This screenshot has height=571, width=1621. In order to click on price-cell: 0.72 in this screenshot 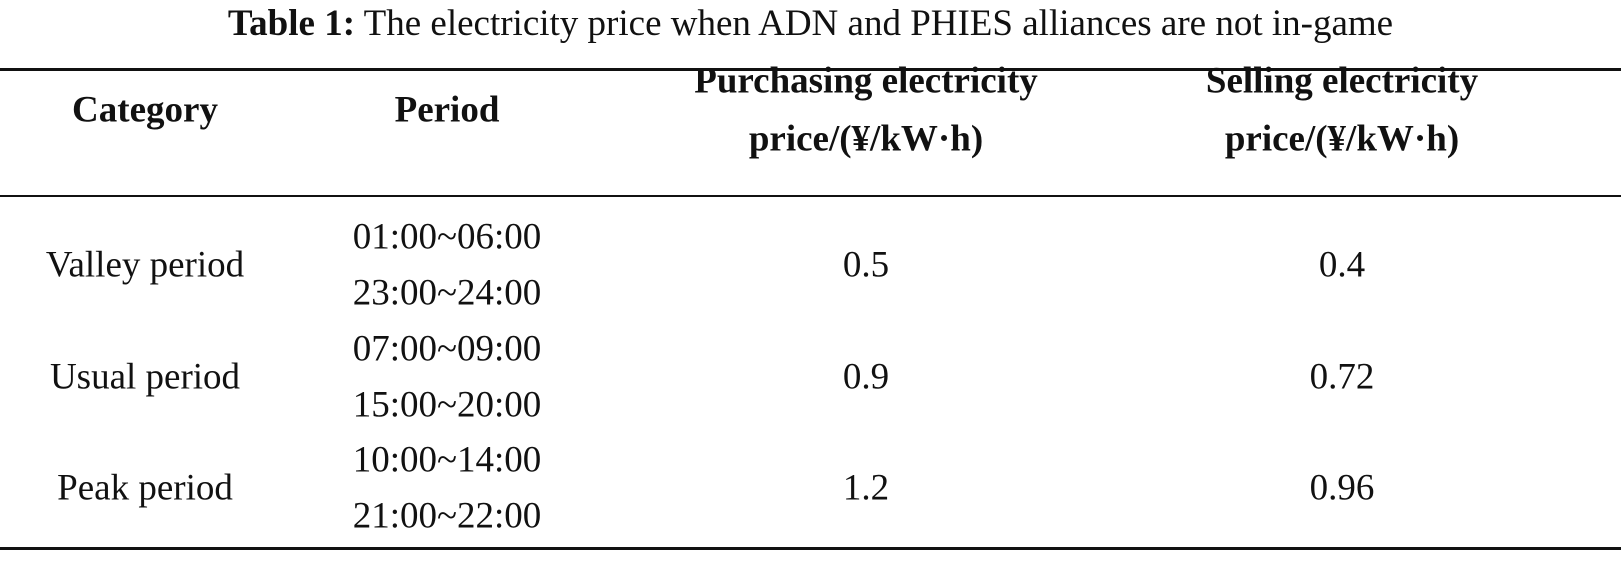, I will do `click(1342, 377)`.